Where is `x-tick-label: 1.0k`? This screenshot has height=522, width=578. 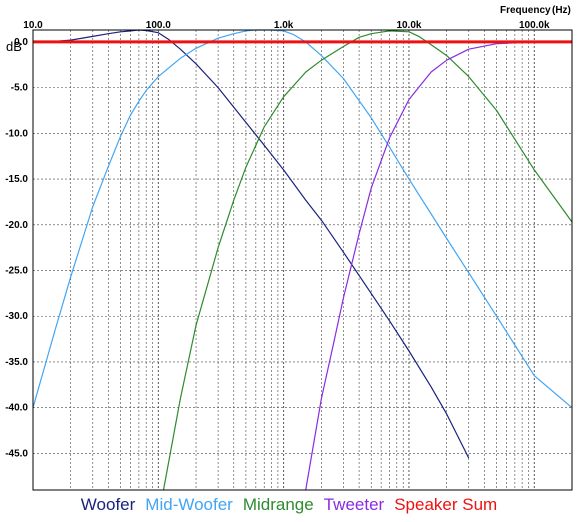
x-tick-label: 1.0k is located at coordinates (284, 25).